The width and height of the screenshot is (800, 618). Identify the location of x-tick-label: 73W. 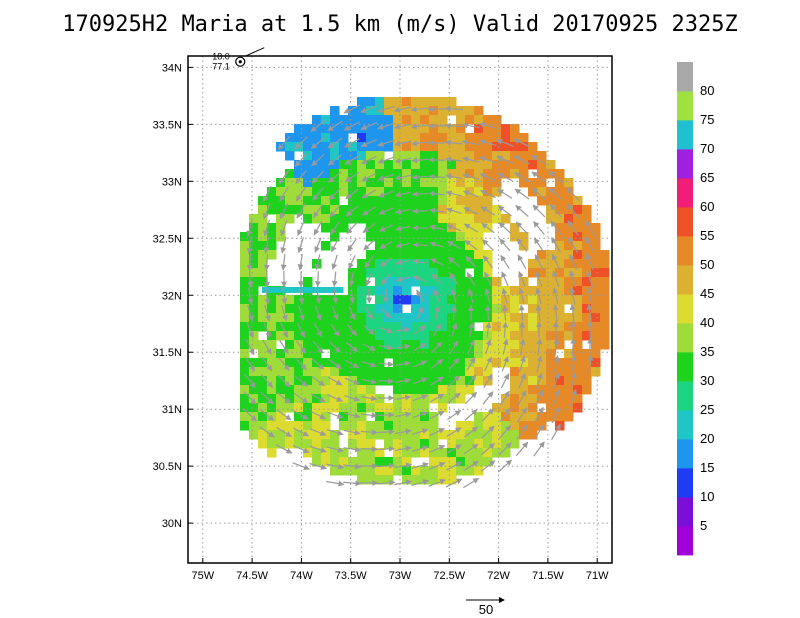
(400, 576).